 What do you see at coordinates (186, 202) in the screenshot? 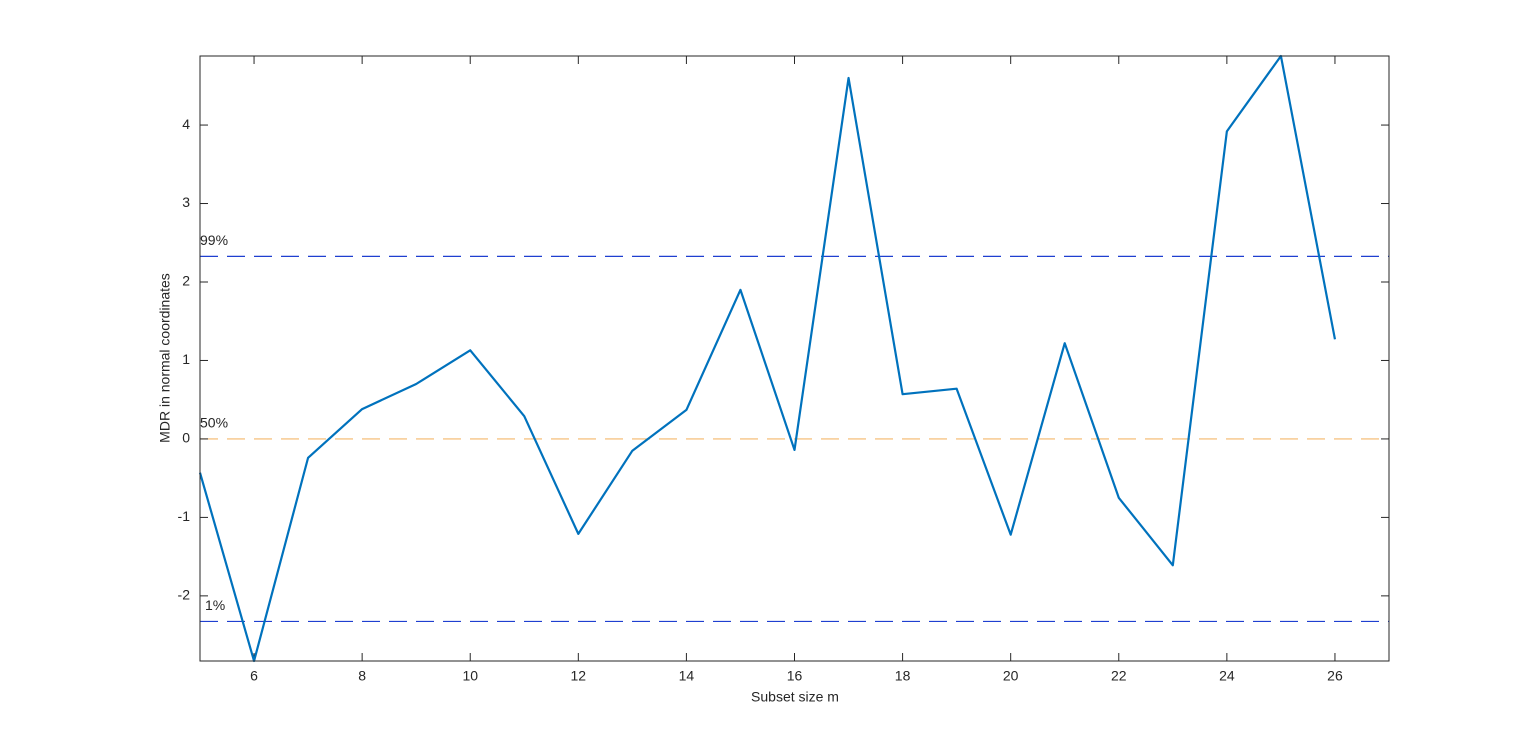
I see `y-tick-label: 3` at bounding box center [186, 202].